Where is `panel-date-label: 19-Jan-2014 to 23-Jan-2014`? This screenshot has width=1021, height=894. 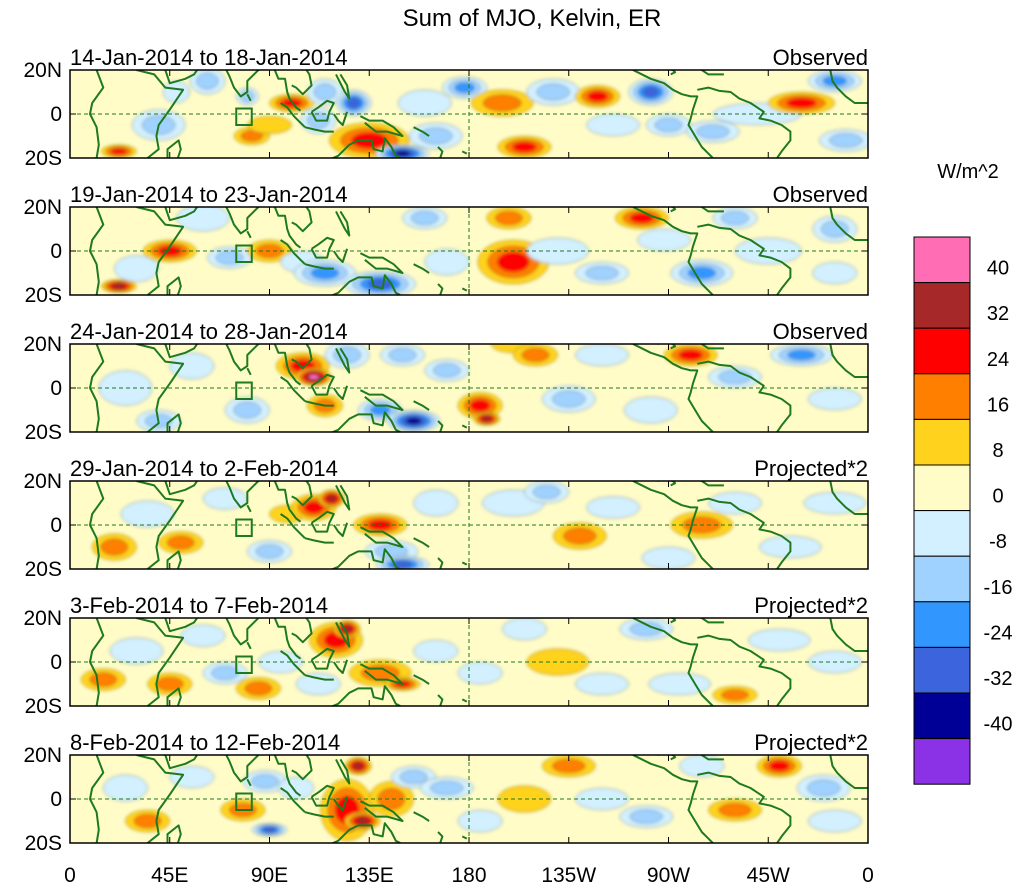 panel-date-label: 19-Jan-2014 to 23-Jan-2014 is located at coordinates (209, 194).